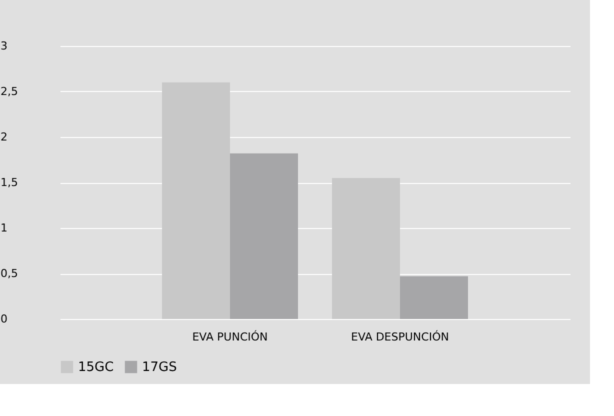 This screenshot has height=416, width=614. Describe the element at coordinates (4, 228) in the screenshot. I see `y-tick-label: 1` at that location.